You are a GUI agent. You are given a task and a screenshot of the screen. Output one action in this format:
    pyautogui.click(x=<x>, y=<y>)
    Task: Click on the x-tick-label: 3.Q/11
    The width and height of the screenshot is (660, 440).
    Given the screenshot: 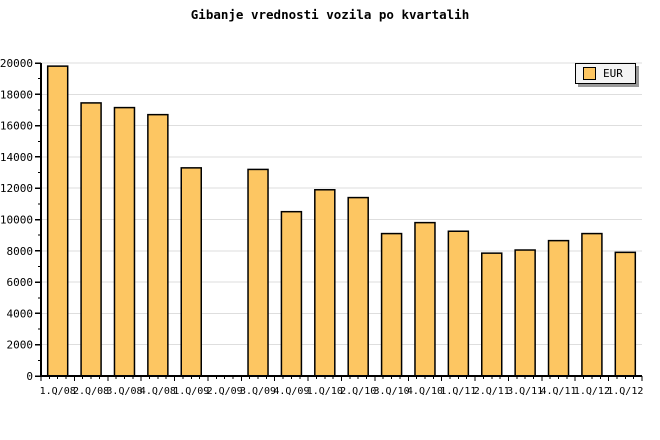 What is the action you would take?
    pyautogui.click(x=525, y=391)
    